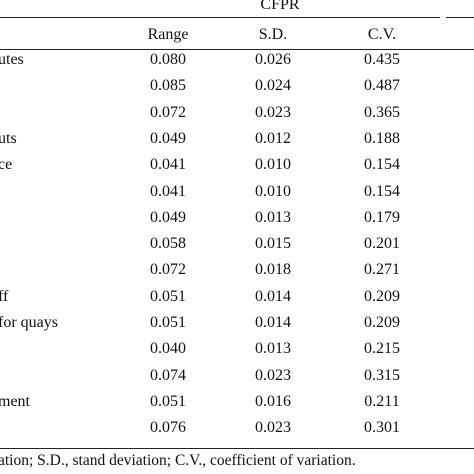 The image size is (474, 474). What do you see at coordinates (168, 243) in the screenshot?
I see `cell-range: 0.058` at bounding box center [168, 243].